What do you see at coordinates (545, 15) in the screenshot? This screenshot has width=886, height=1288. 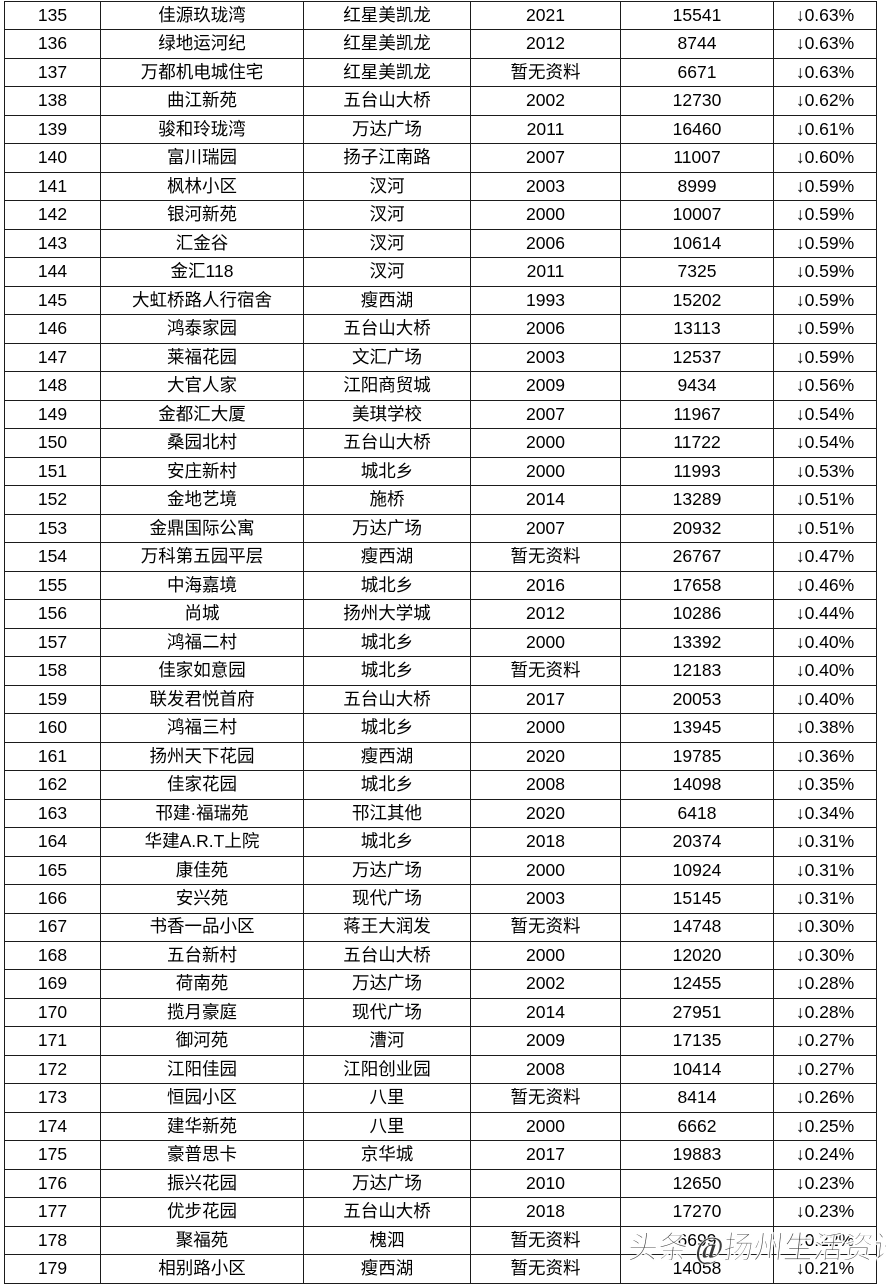 I see `table-cell-year: 2021` at bounding box center [545, 15].